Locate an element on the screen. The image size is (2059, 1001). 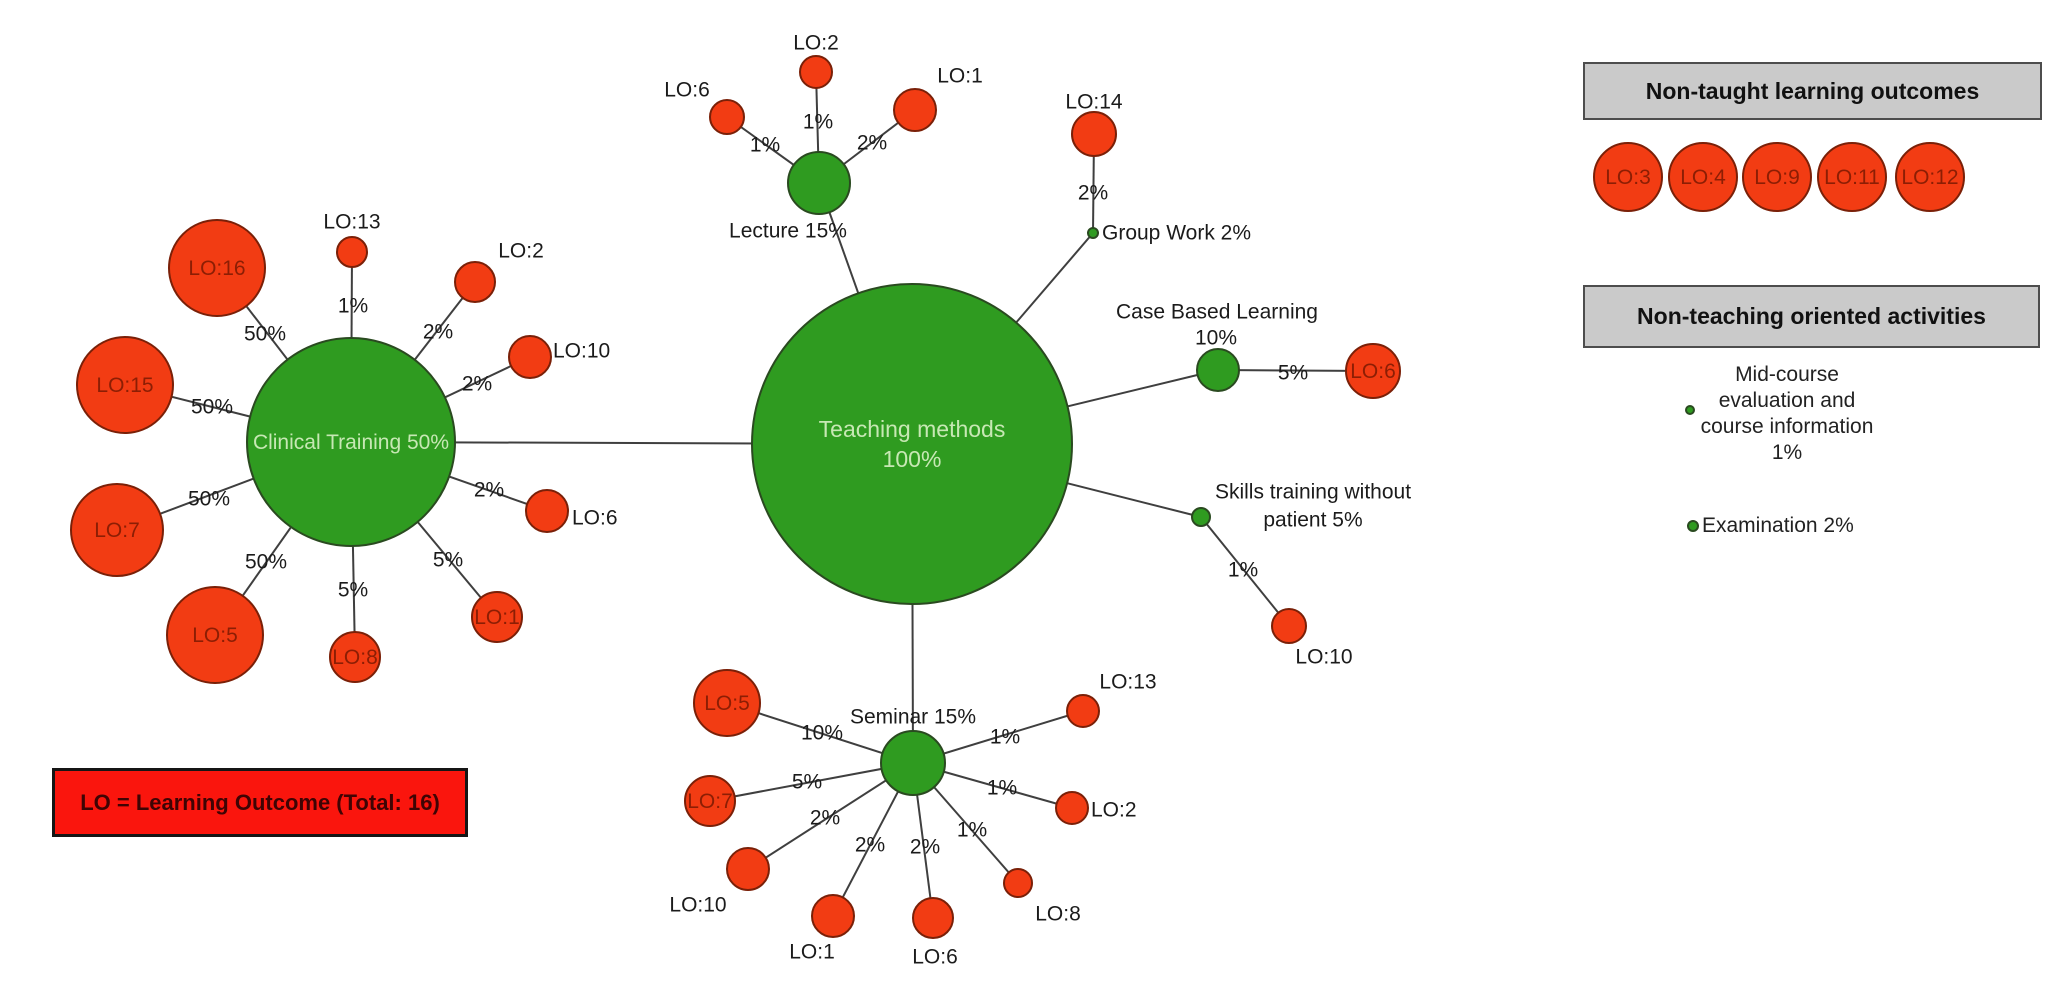
node-examination-dot is located at coordinates (1693, 526).